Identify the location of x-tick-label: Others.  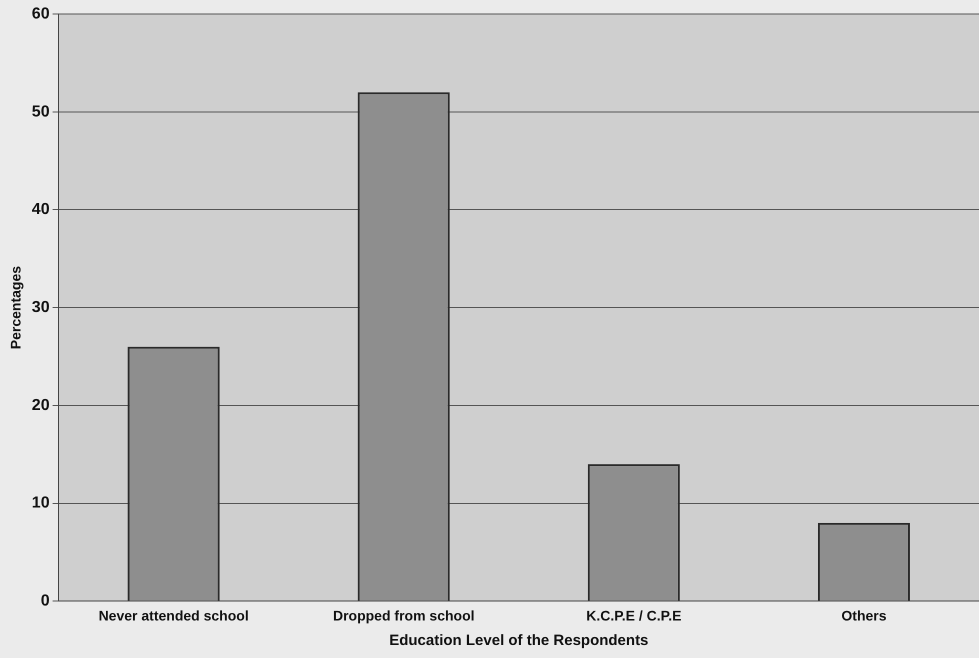
(864, 615).